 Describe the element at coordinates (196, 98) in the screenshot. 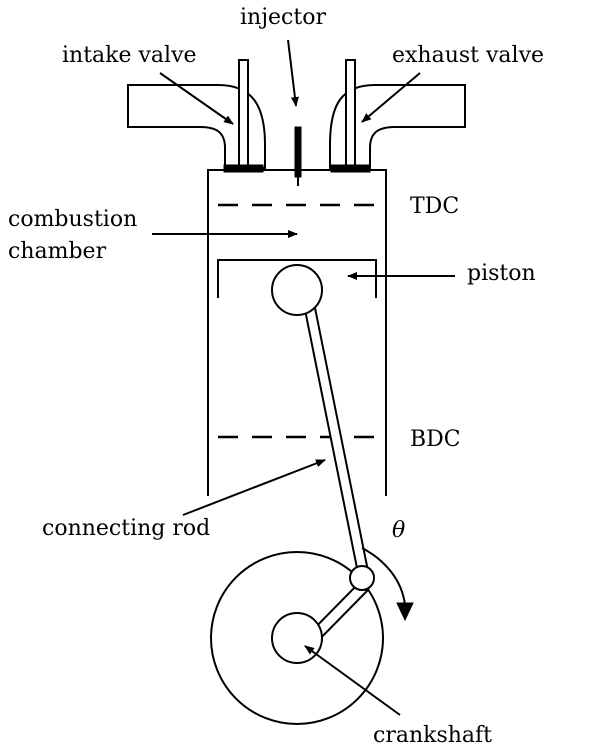

I see `intake-valve-arrow` at that location.